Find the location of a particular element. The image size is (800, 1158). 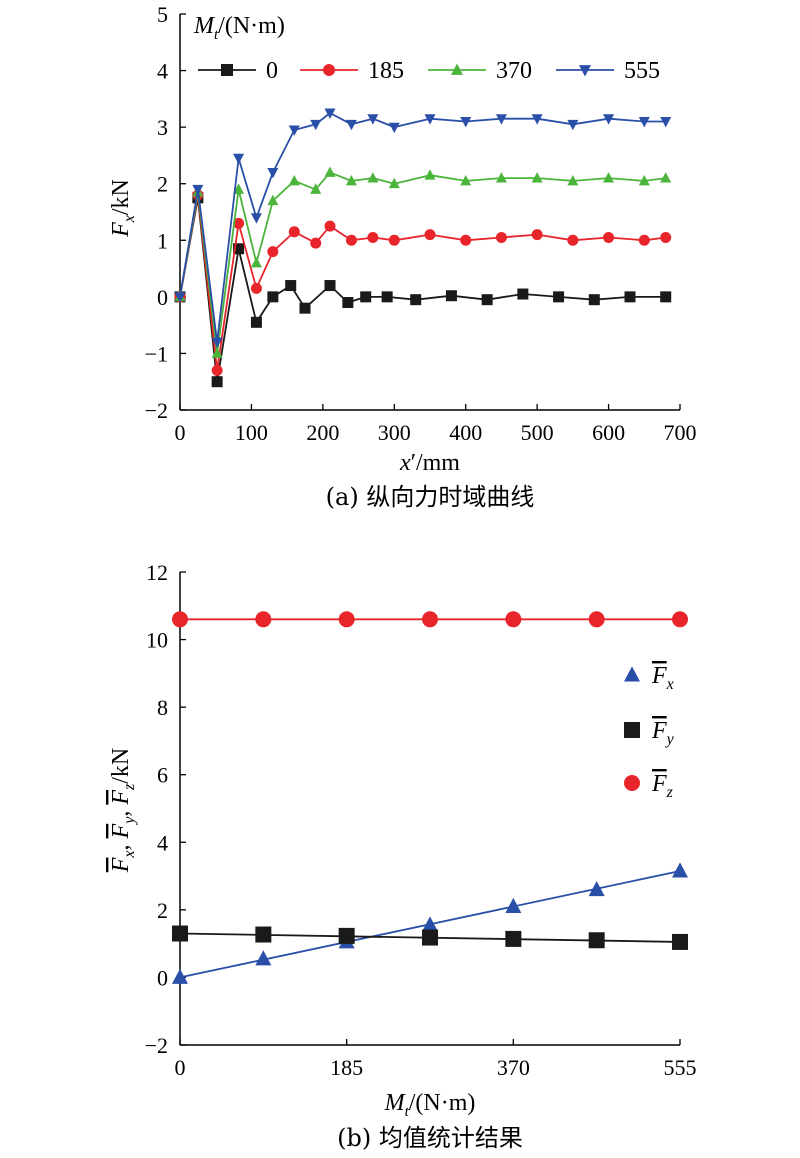

chart-b-x-tick-label: 555 is located at coordinates (680, 1067).